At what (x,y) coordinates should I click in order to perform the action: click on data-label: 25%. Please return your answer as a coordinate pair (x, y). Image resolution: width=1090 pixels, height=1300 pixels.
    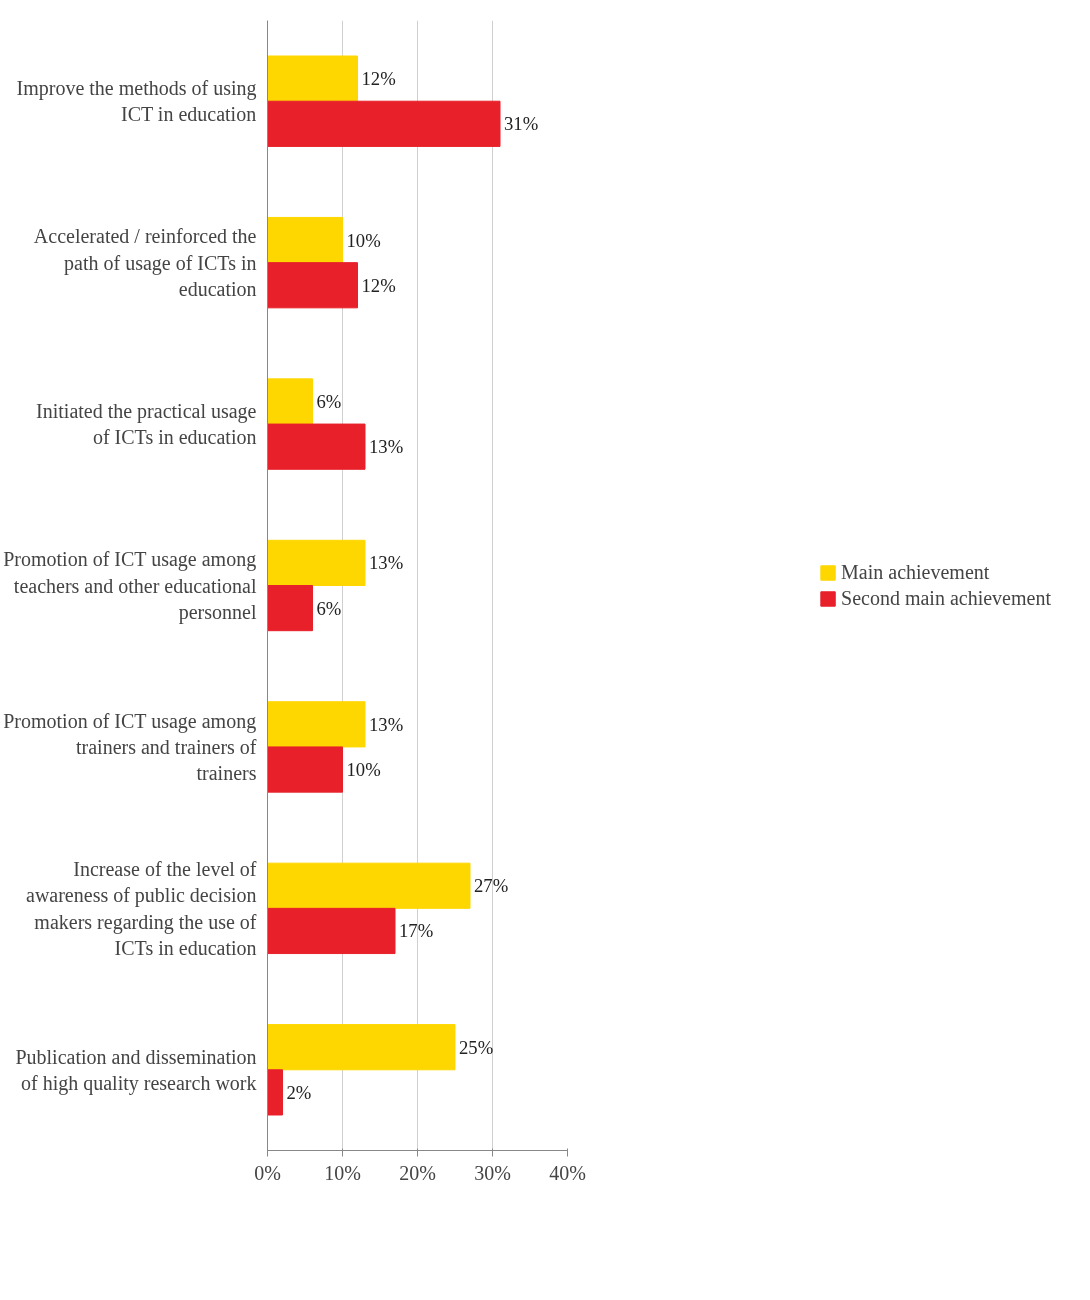
    Looking at the image, I should click on (476, 1047).